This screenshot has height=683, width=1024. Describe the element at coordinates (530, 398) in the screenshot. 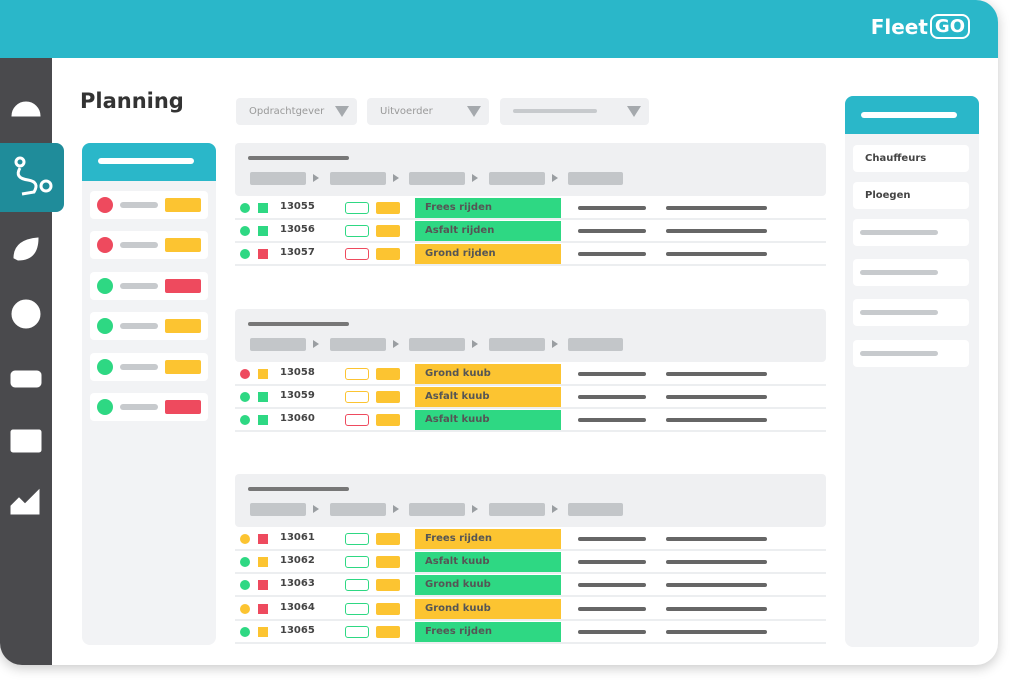

I see `table-row: 13059 Asfalt kuub` at that location.